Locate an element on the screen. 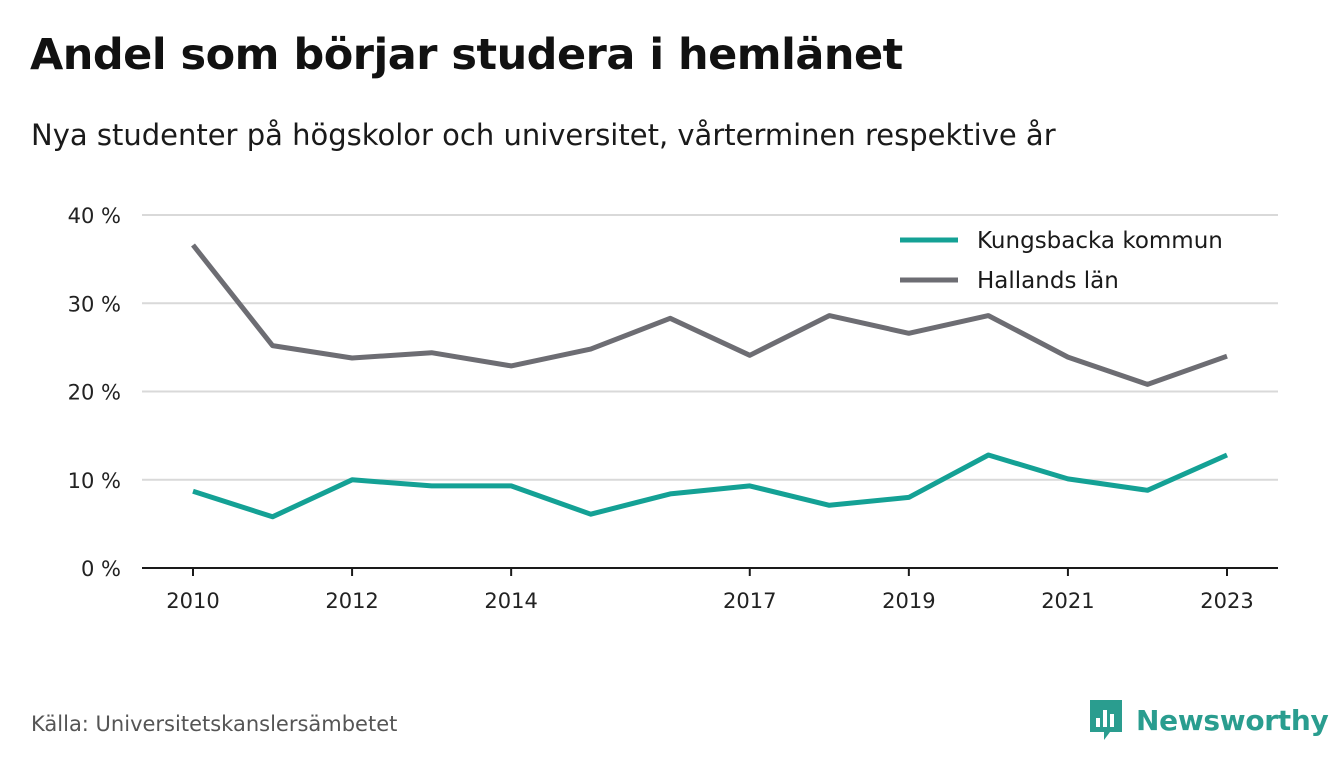  y-tick-label: 0 % is located at coordinates (101, 569).